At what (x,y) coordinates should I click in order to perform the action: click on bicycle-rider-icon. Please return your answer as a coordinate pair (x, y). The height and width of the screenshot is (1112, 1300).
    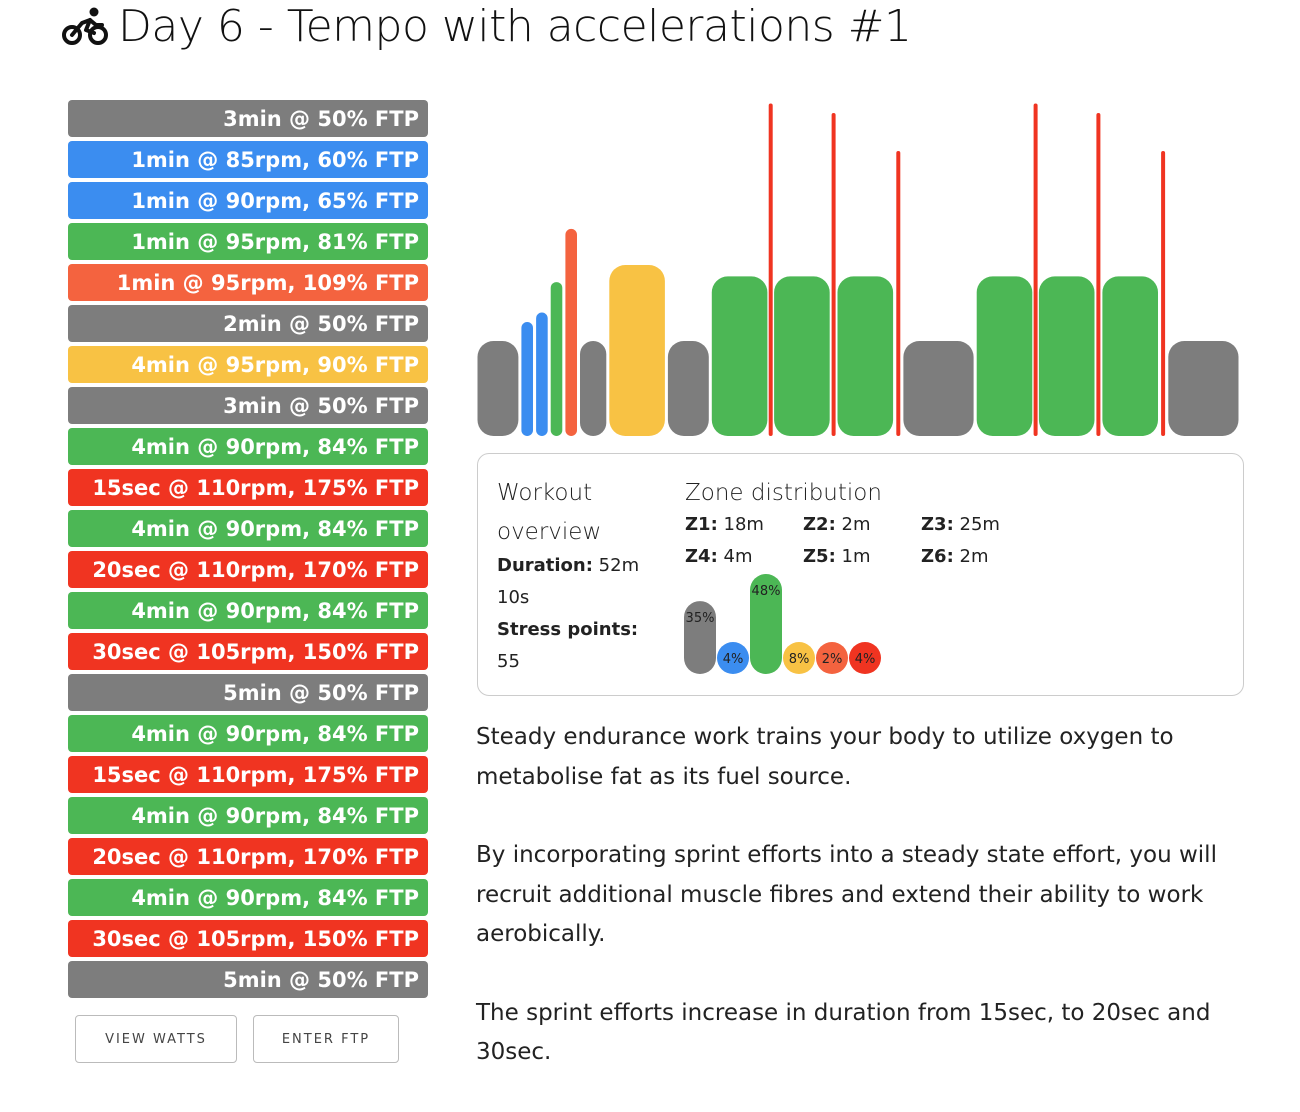
    Looking at the image, I should click on (85, 26).